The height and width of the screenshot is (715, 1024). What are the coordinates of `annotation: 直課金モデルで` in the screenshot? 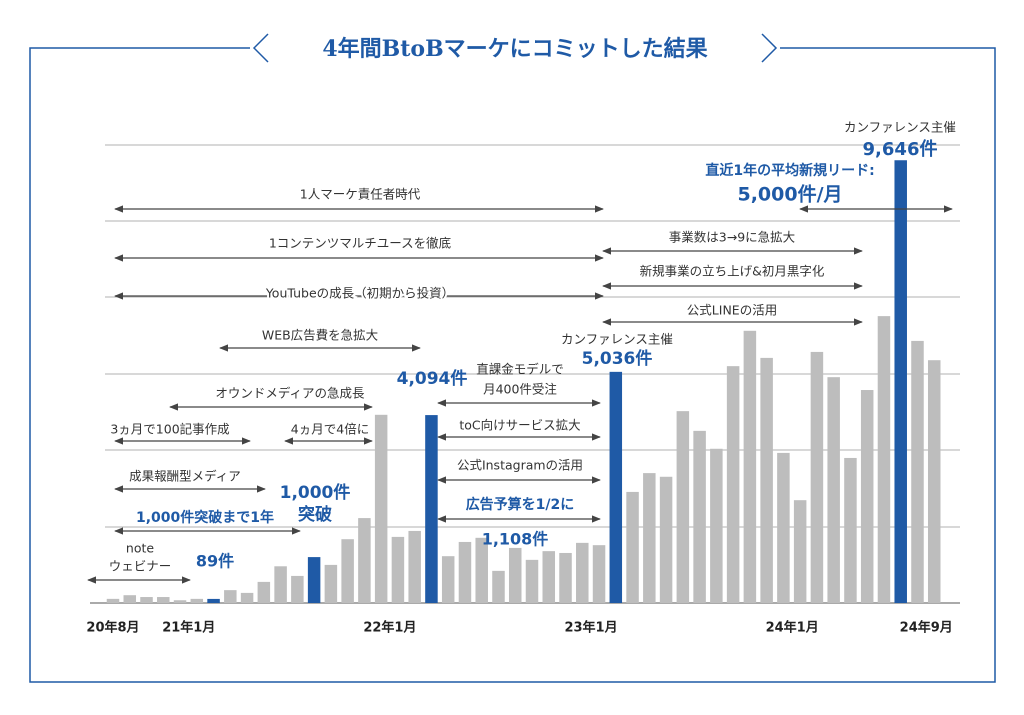 It's located at (520, 369).